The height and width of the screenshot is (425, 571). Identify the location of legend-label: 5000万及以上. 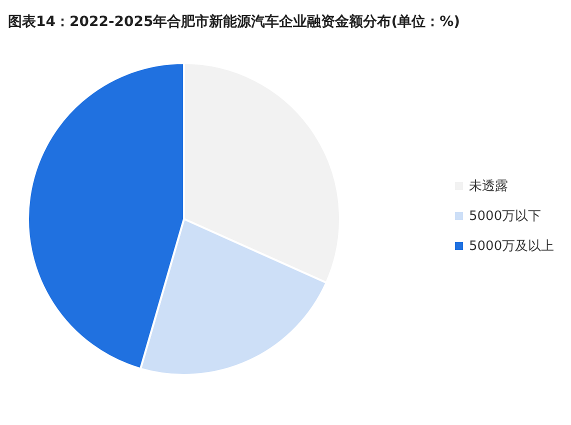
(511, 246).